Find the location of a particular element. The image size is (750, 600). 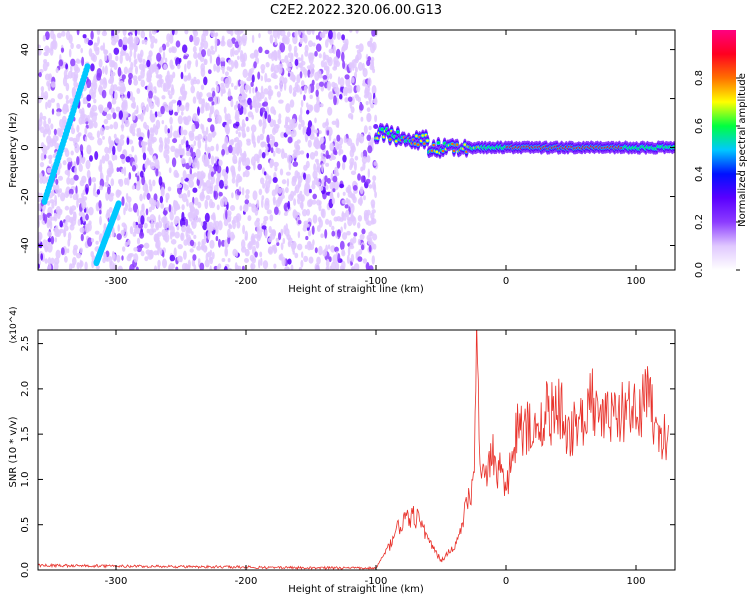

snr-y-label: SNR (10 * v/v) is located at coordinates (13, 451).